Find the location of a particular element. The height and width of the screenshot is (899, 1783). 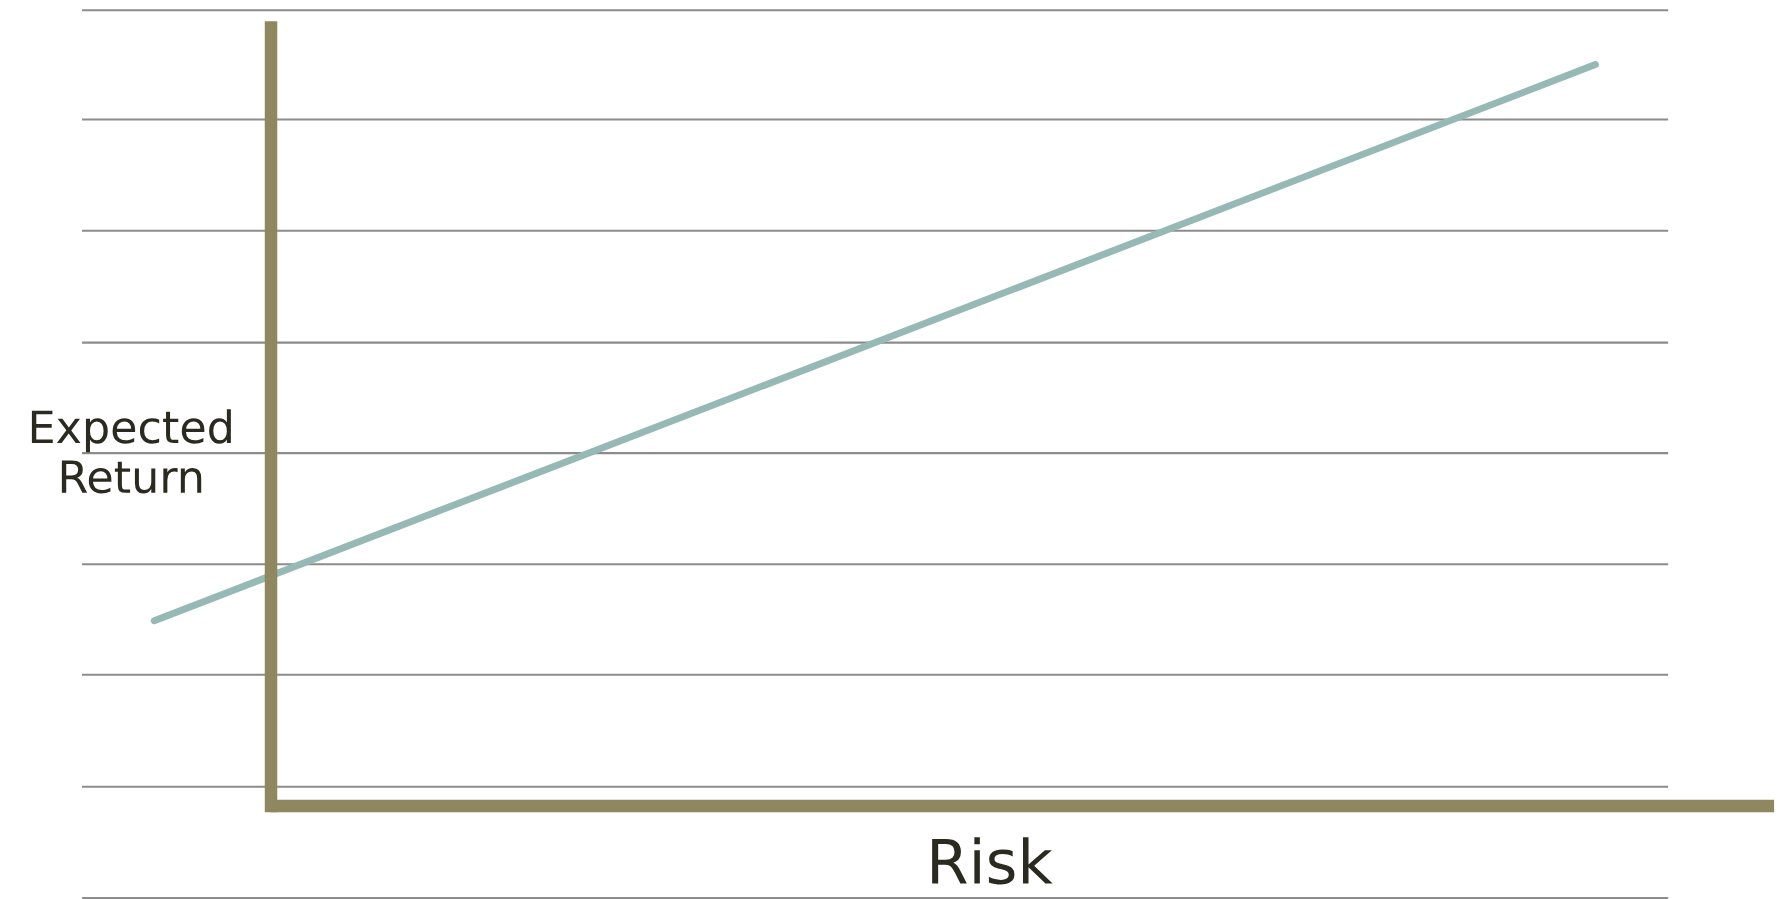

y-axis-title: Expected Return is located at coordinates (131, 451).